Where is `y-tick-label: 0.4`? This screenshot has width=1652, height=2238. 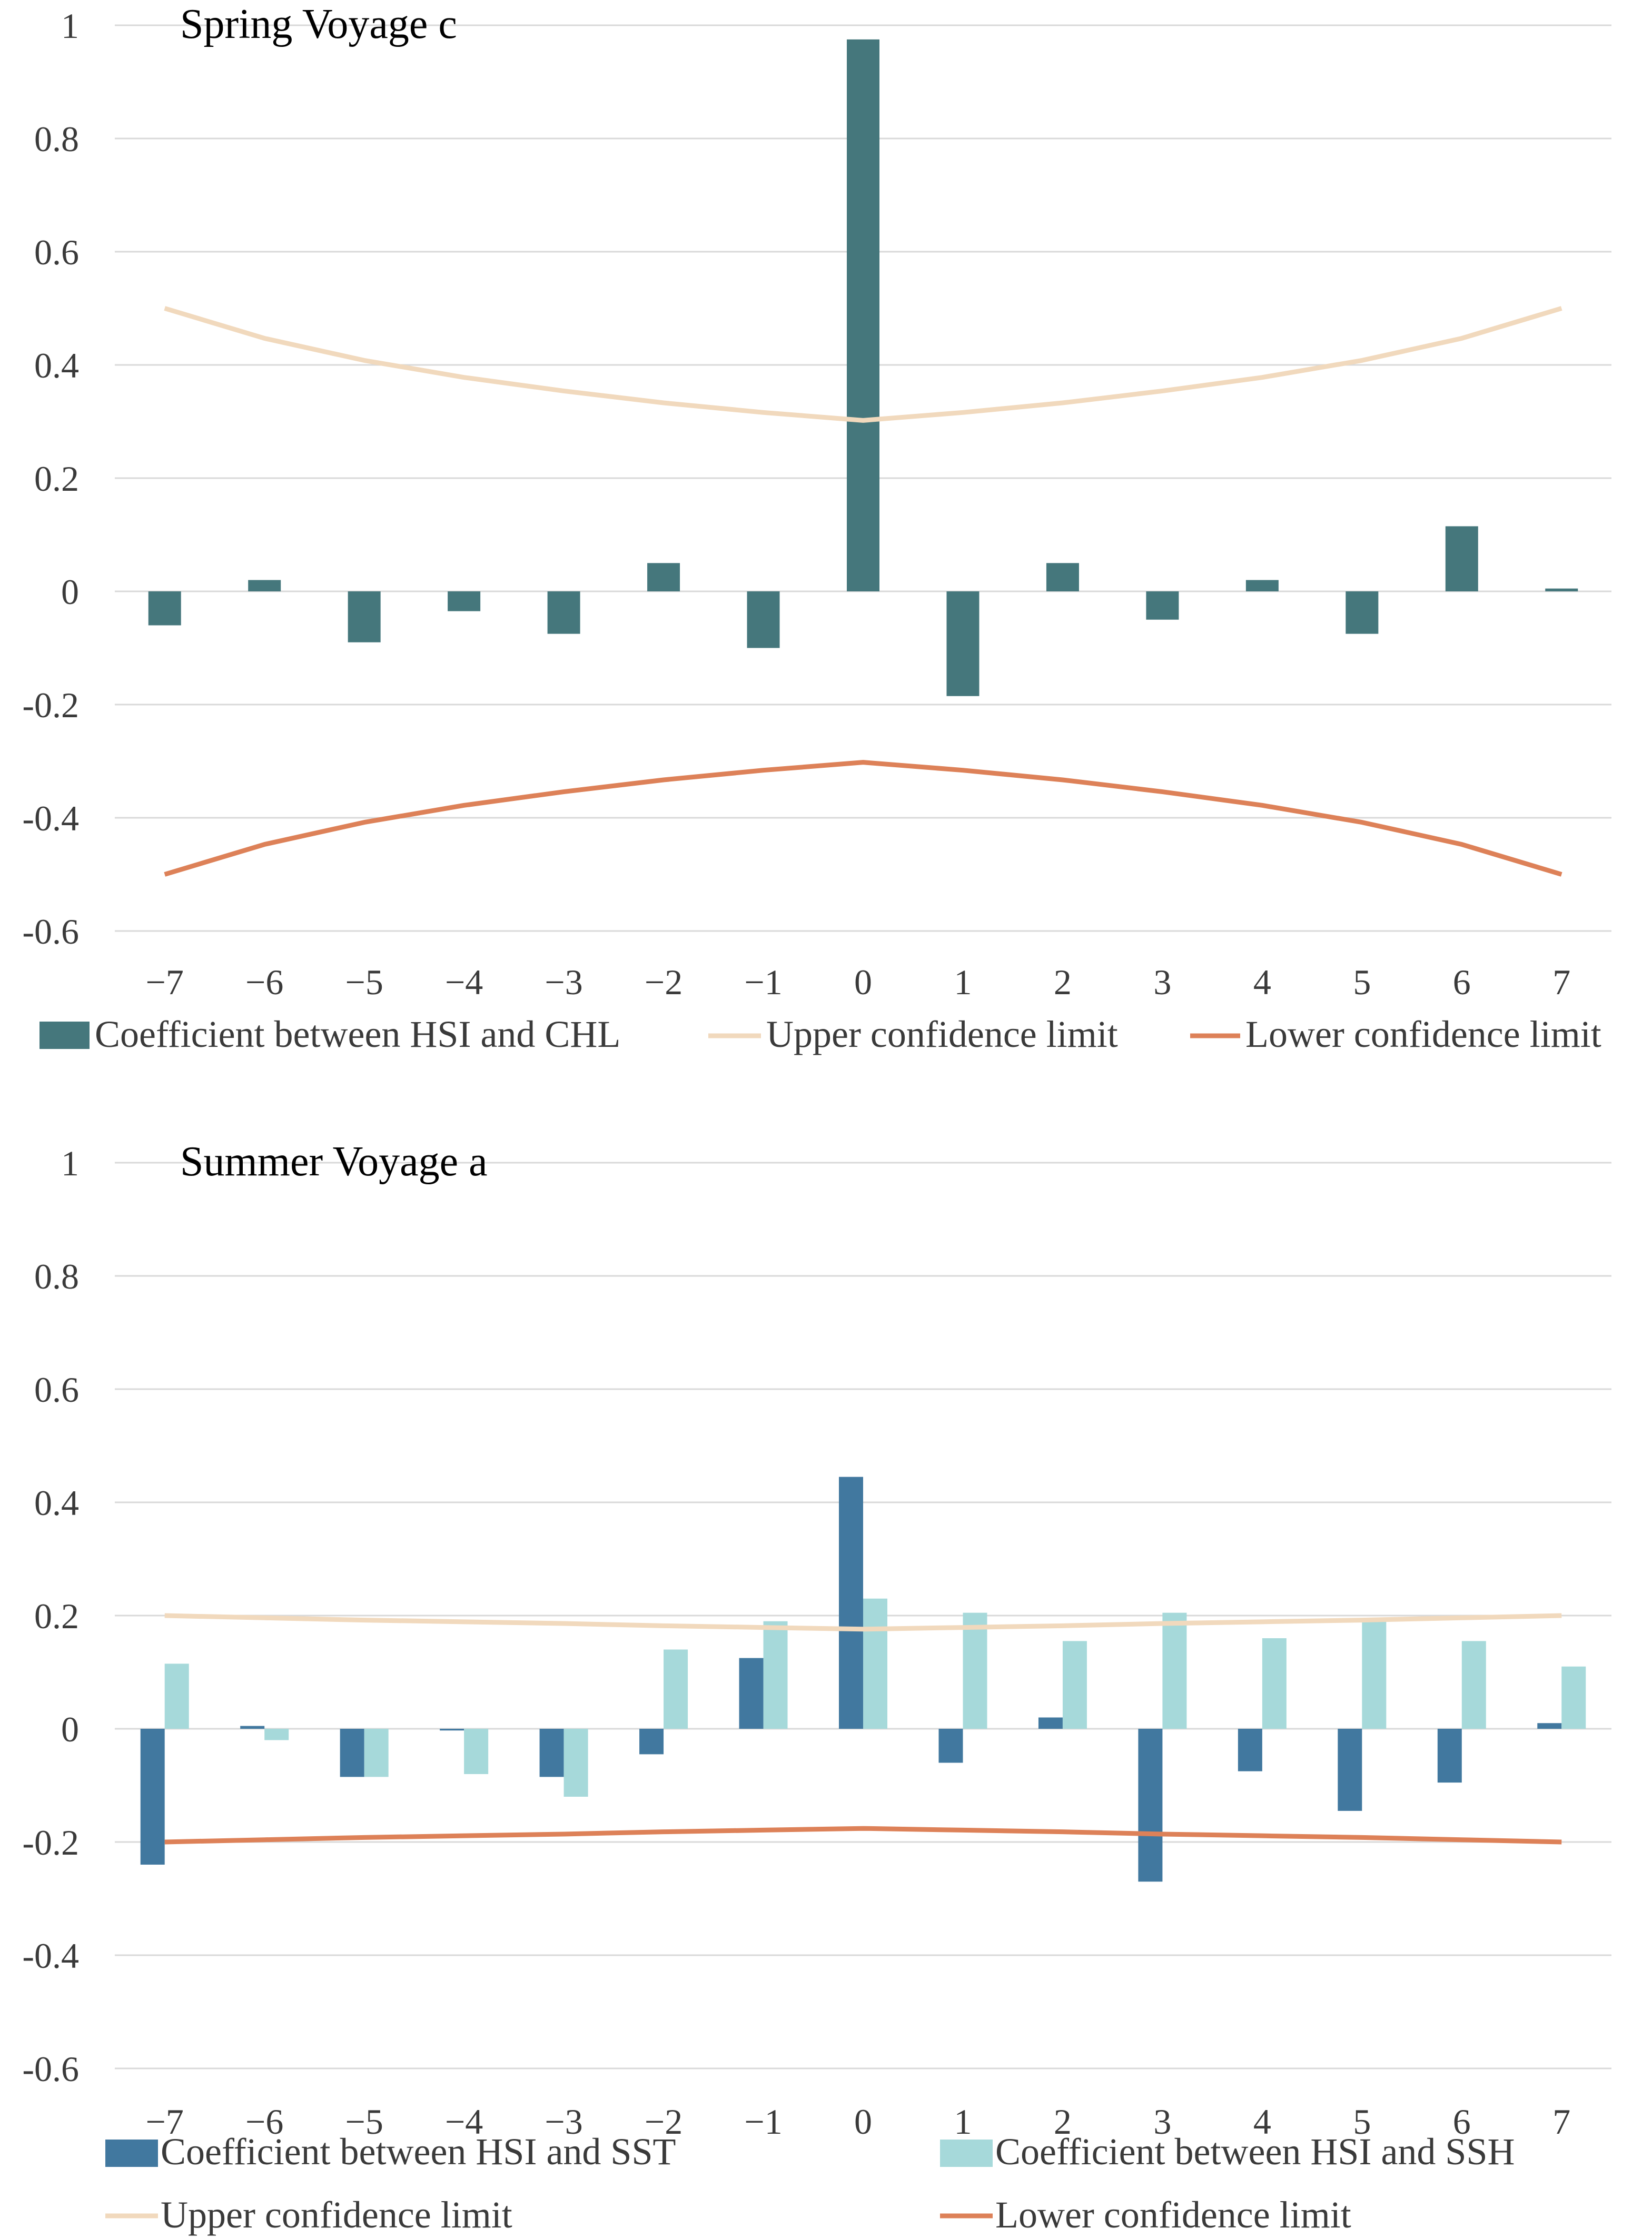 y-tick-label: 0.4 is located at coordinates (57, 365).